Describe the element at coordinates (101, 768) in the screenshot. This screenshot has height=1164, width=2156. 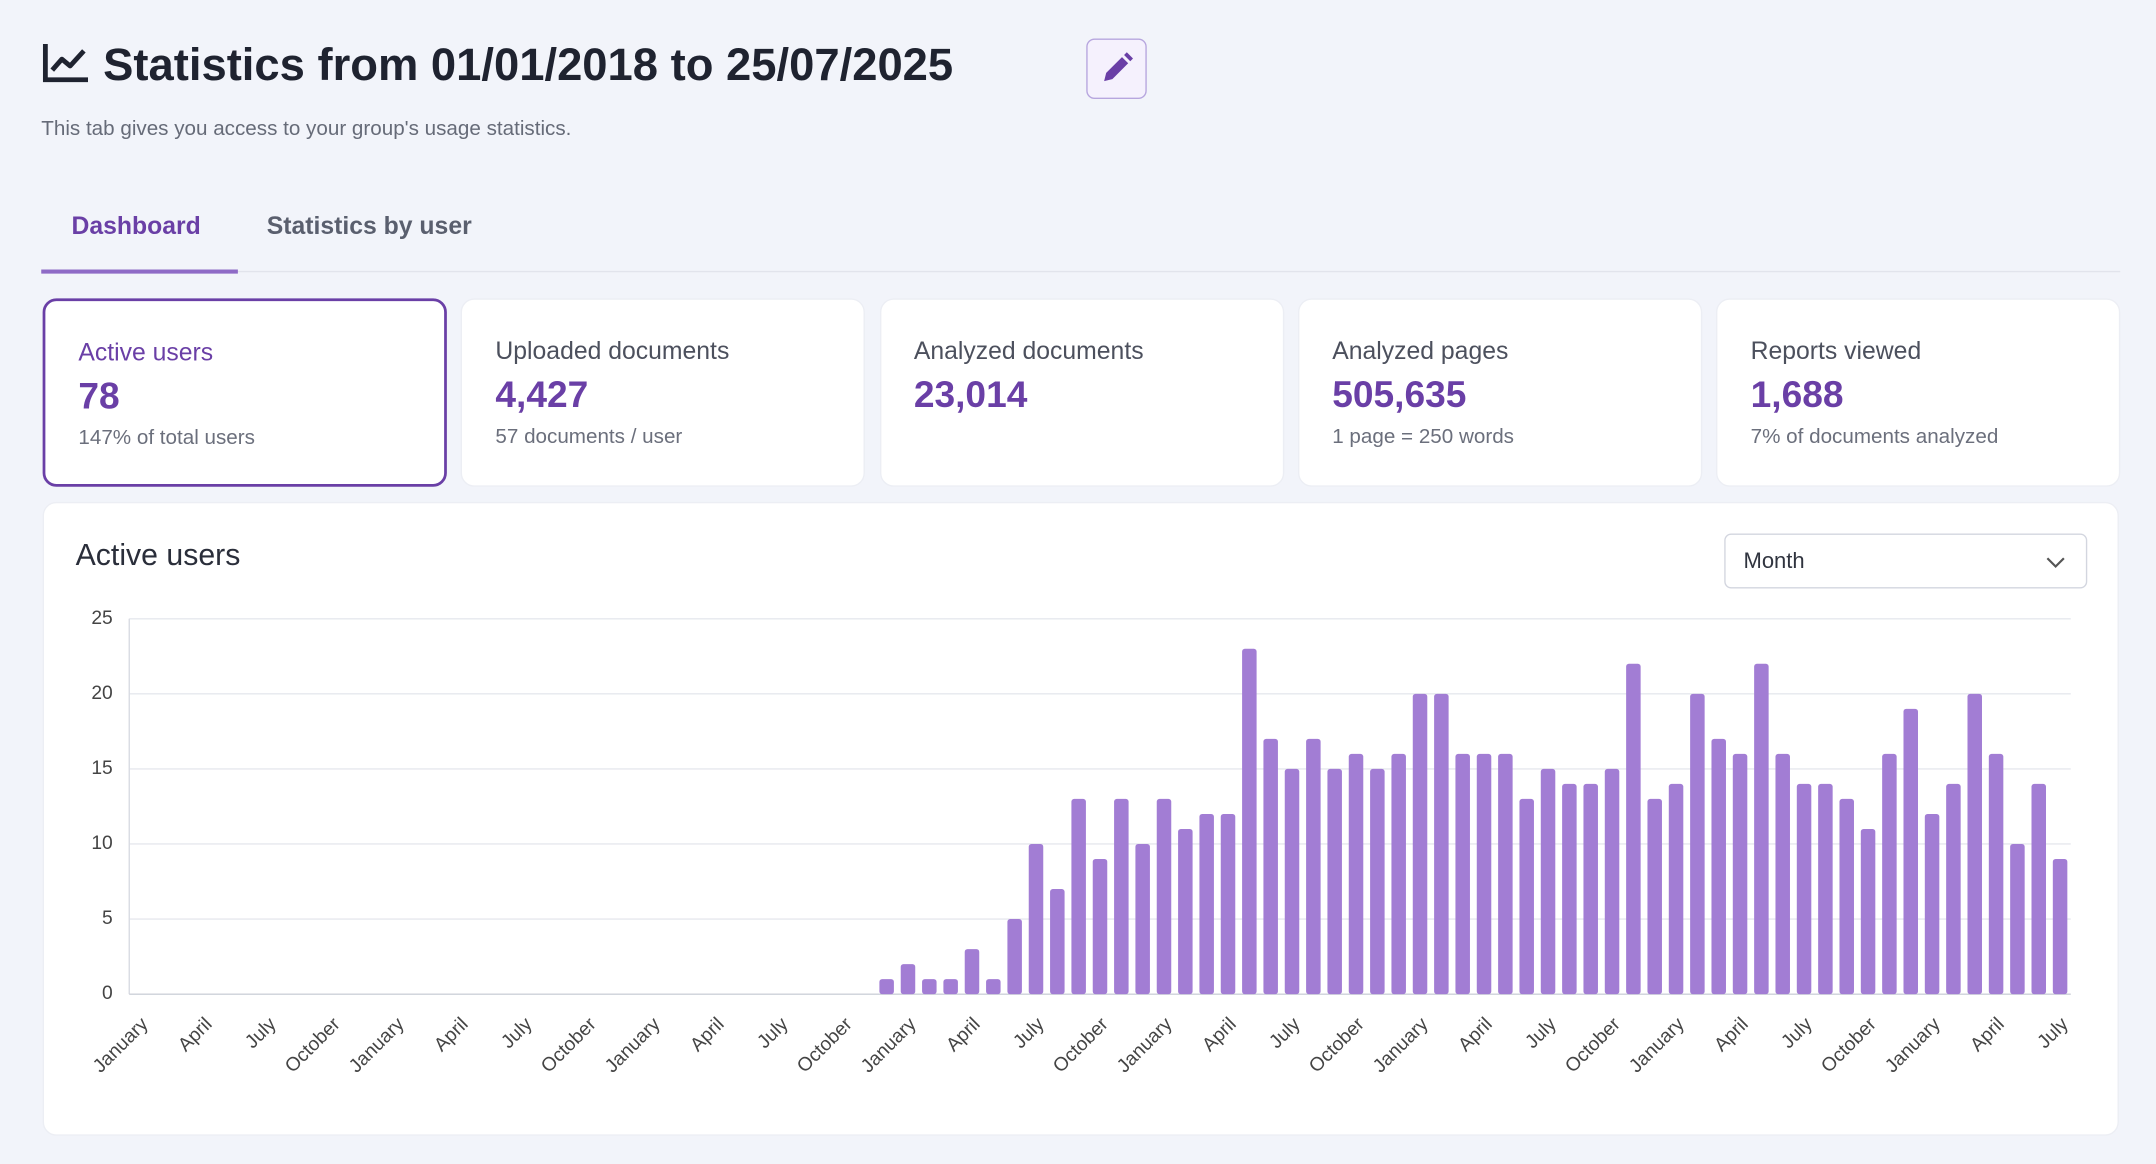
I see `y-tick-label: 15` at that location.